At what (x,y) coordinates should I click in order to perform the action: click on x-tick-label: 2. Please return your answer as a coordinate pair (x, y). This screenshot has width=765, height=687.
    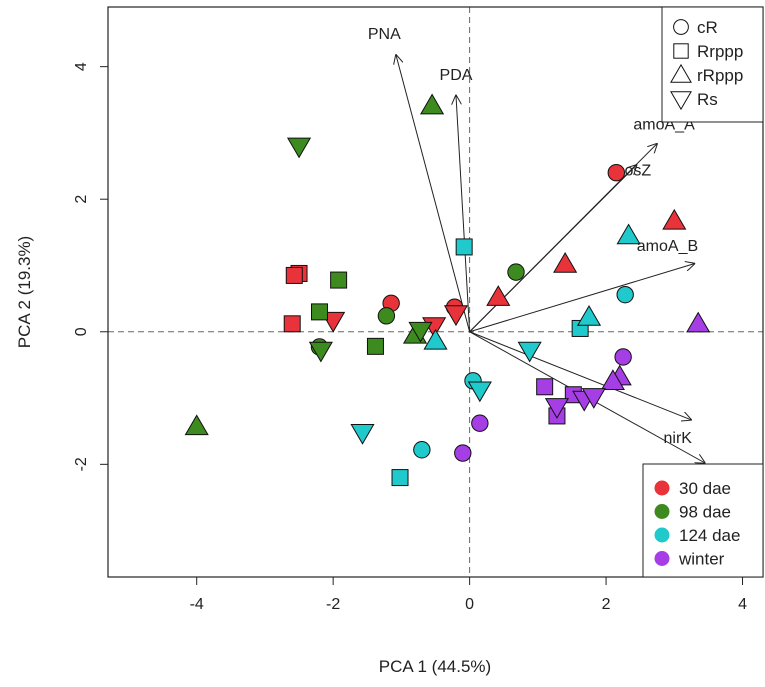
    Looking at the image, I should click on (606, 604).